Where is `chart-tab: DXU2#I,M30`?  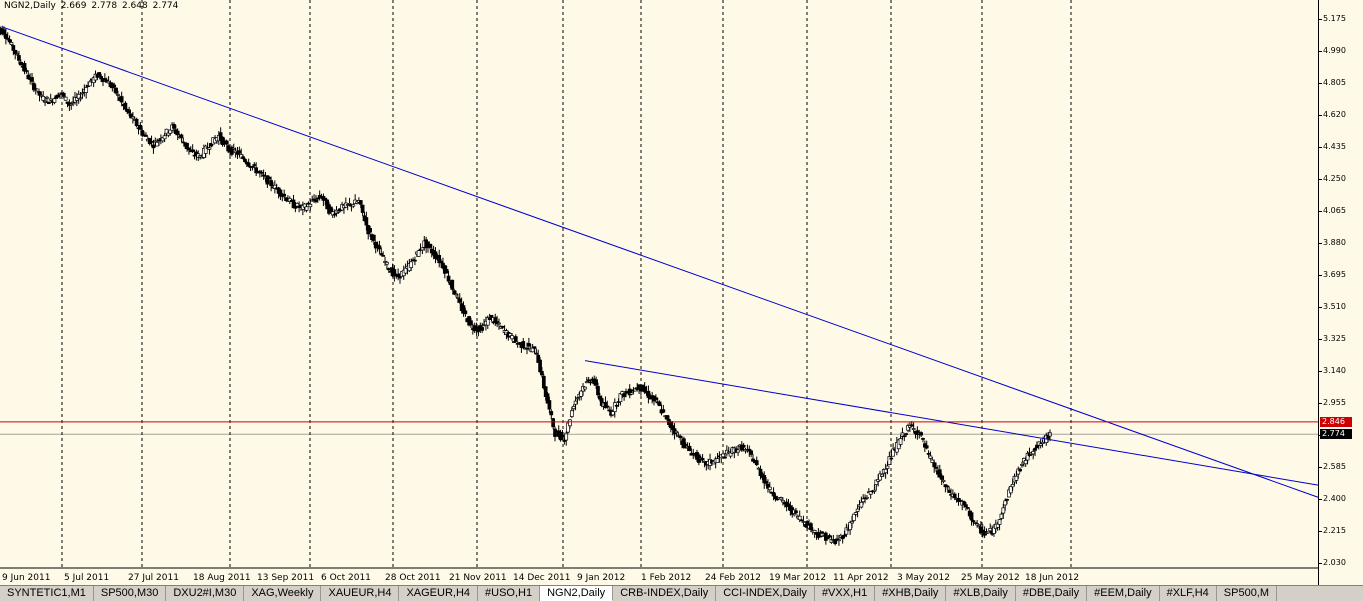
chart-tab: DXU2#I,M30 is located at coordinates (205, 593).